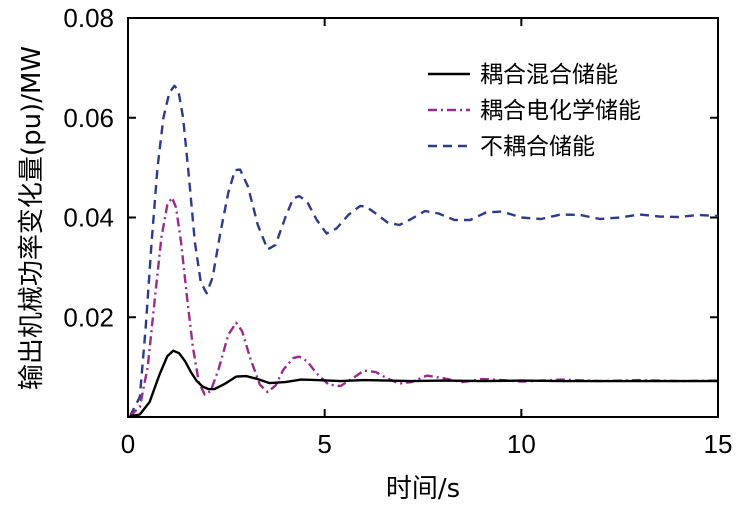 This screenshot has height=507, width=740. Describe the element at coordinates (88, 118) in the screenshot. I see `y-tick-label: 0.06` at that location.